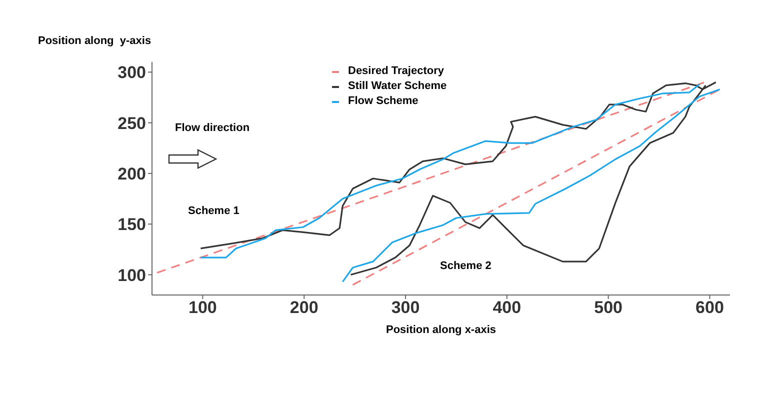 The height and width of the screenshot is (410, 776). Describe the element at coordinates (214, 211) in the screenshot. I see `annotation: Scheme 1` at that location.